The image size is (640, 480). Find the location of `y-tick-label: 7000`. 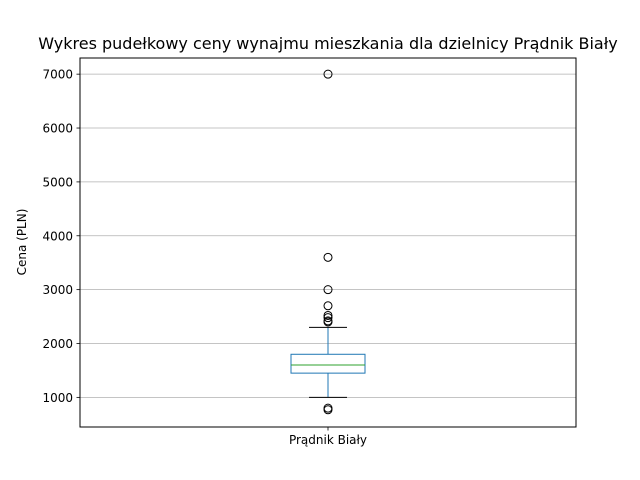

y-tick-label: 7000 is located at coordinates (57, 75).